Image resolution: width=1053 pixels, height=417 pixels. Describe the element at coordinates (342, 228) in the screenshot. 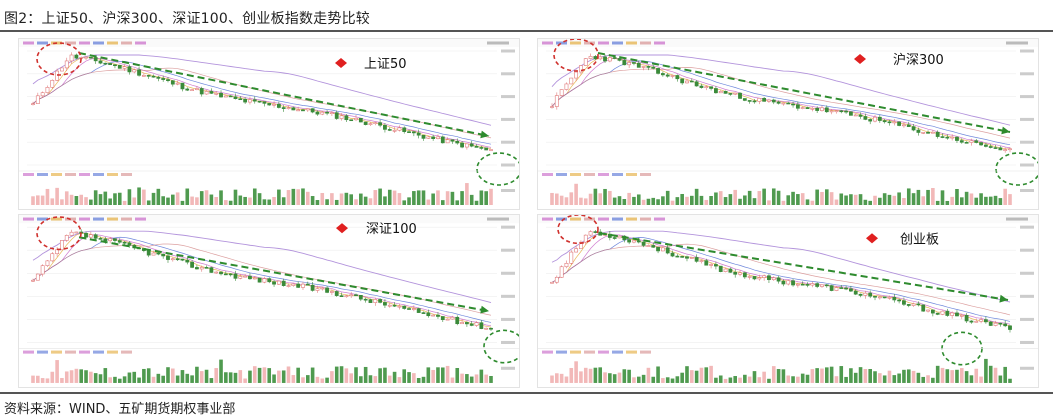

I see `legend-diamond-marker` at that location.